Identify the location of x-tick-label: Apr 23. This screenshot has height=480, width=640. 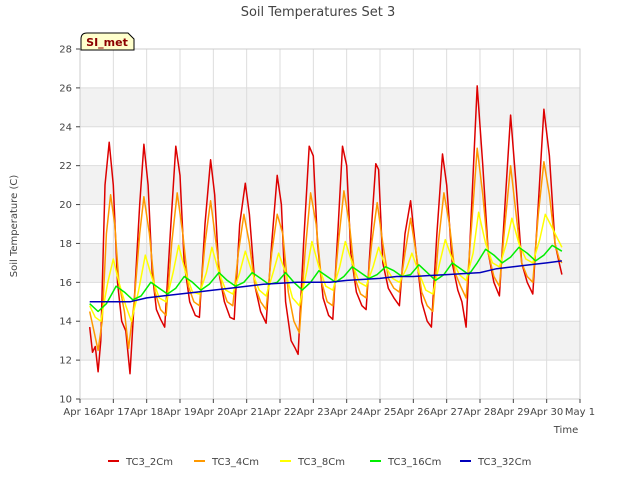
(313, 412).